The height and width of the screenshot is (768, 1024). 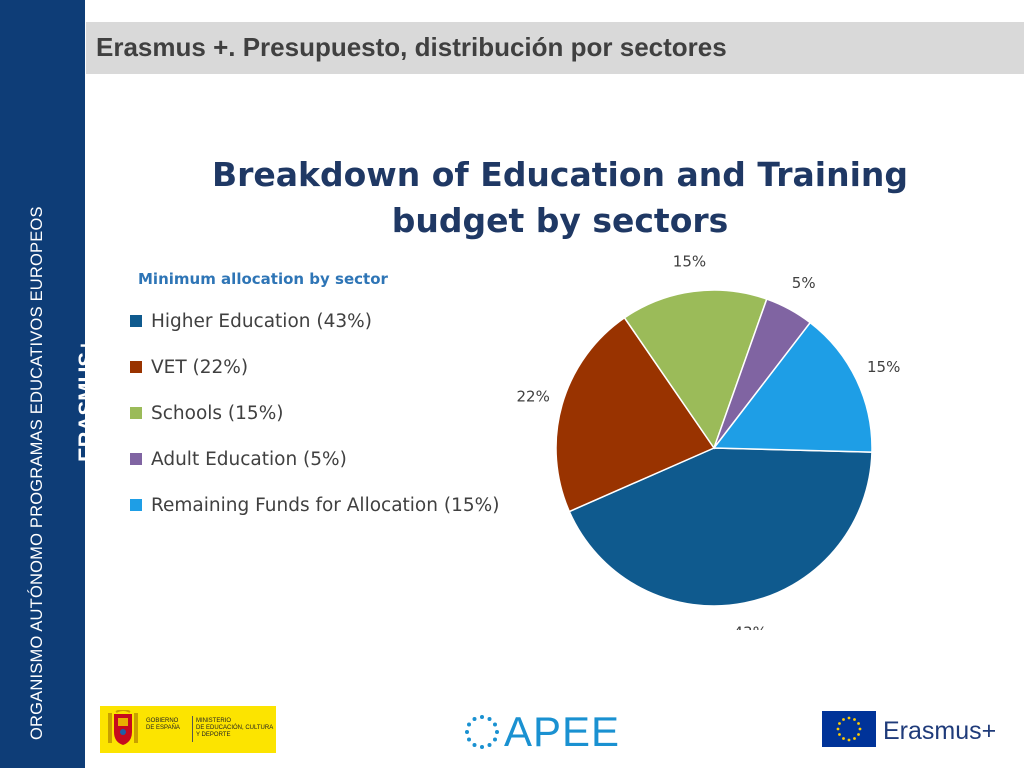 I want to click on apee-label: APEE, so click(x=562, y=731).